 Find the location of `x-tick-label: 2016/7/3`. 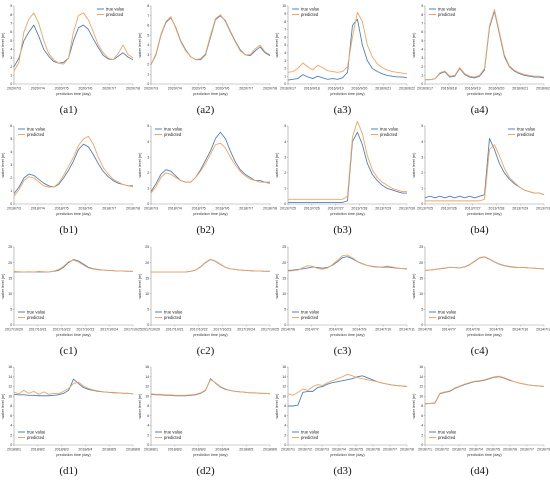

x-tick-label: 2016/7/3 is located at coordinates (322, 450).